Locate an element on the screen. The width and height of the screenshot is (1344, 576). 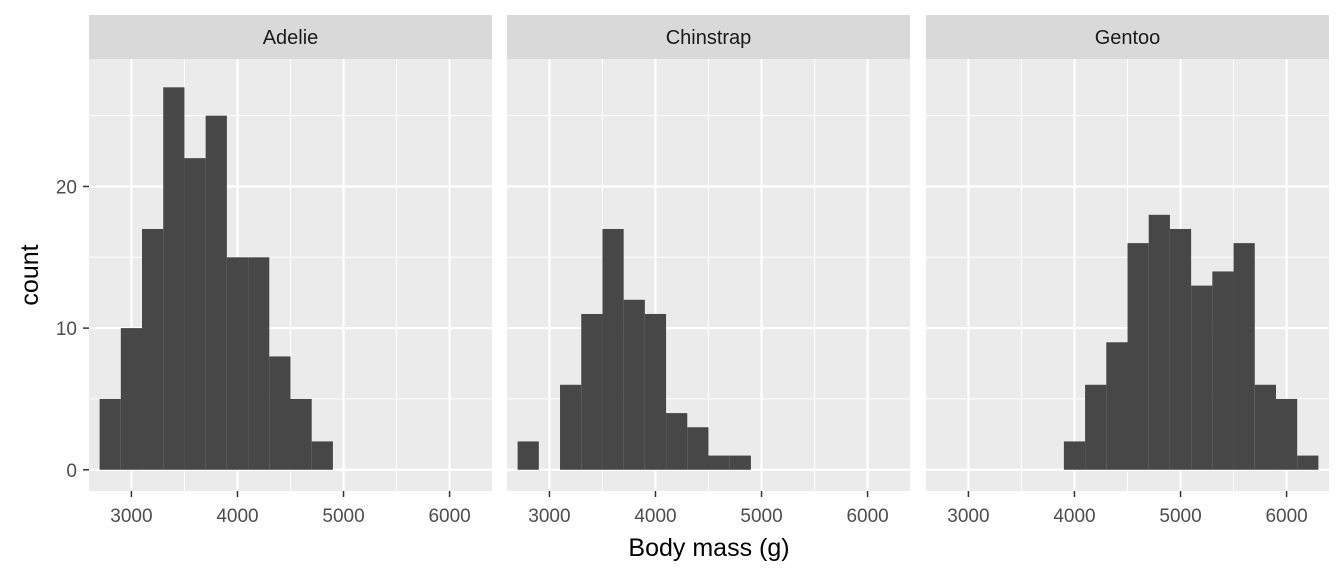
y-tick-label: 10 is located at coordinates (66, 329).